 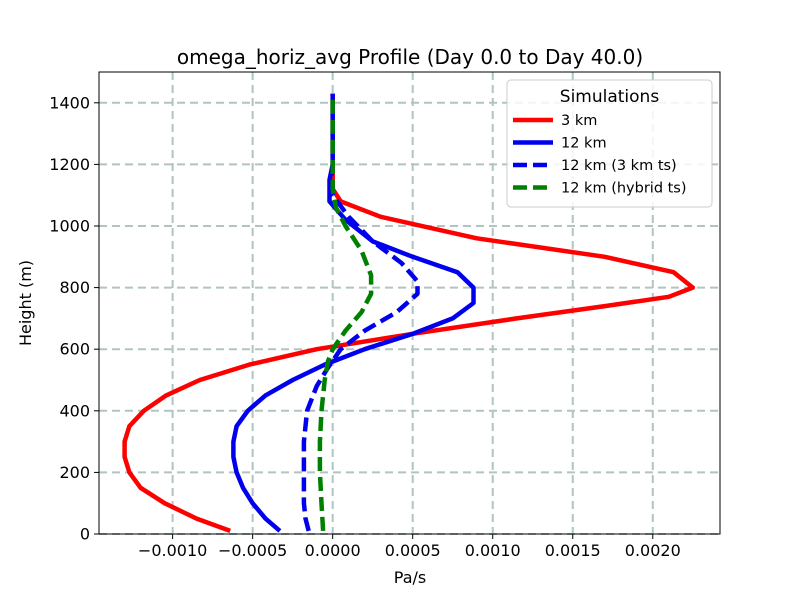 I want to click on x-tick-label: 0.0000, so click(x=333, y=550).